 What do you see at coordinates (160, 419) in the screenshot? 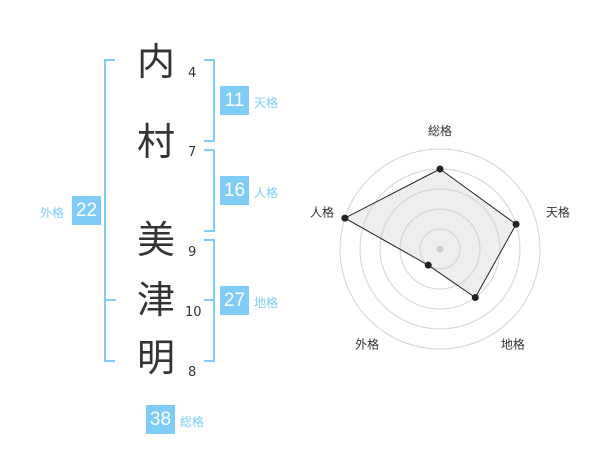
I see `soukaku-value: 38` at bounding box center [160, 419].